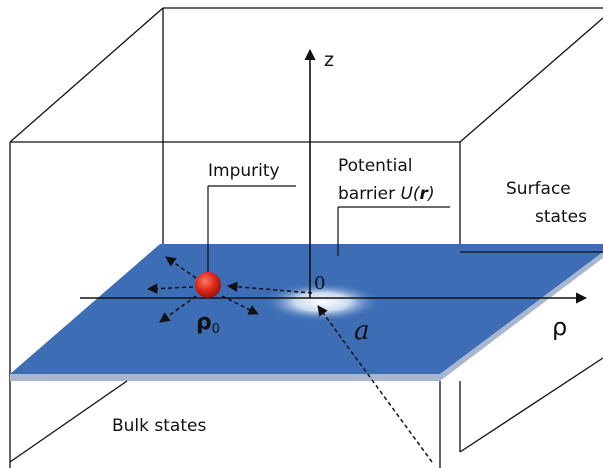 The width and height of the screenshot is (603, 468). I want to click on surface-states-line2: states, so click(561, 217).